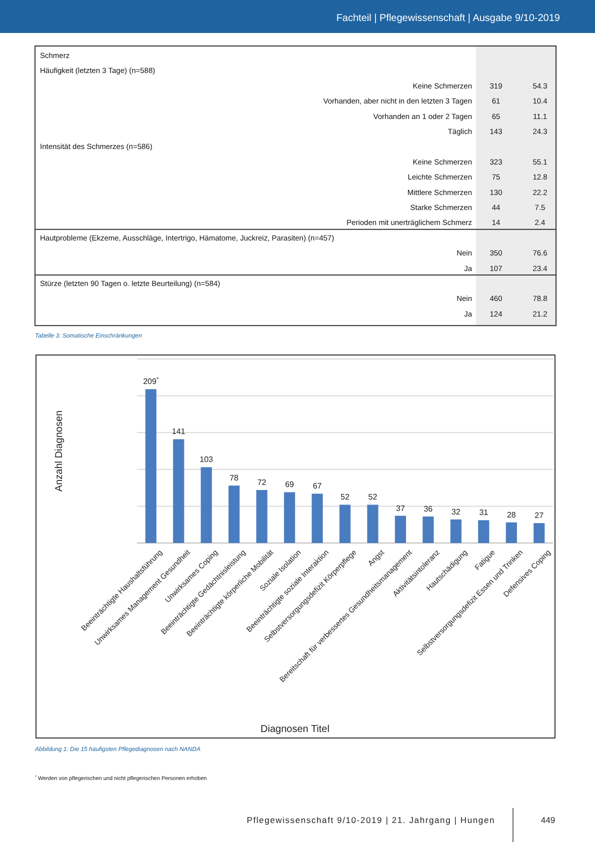 Image resolution: width=595 pixels, height=842 pixels. I want to click on data-label: 28, so click(511, 515).